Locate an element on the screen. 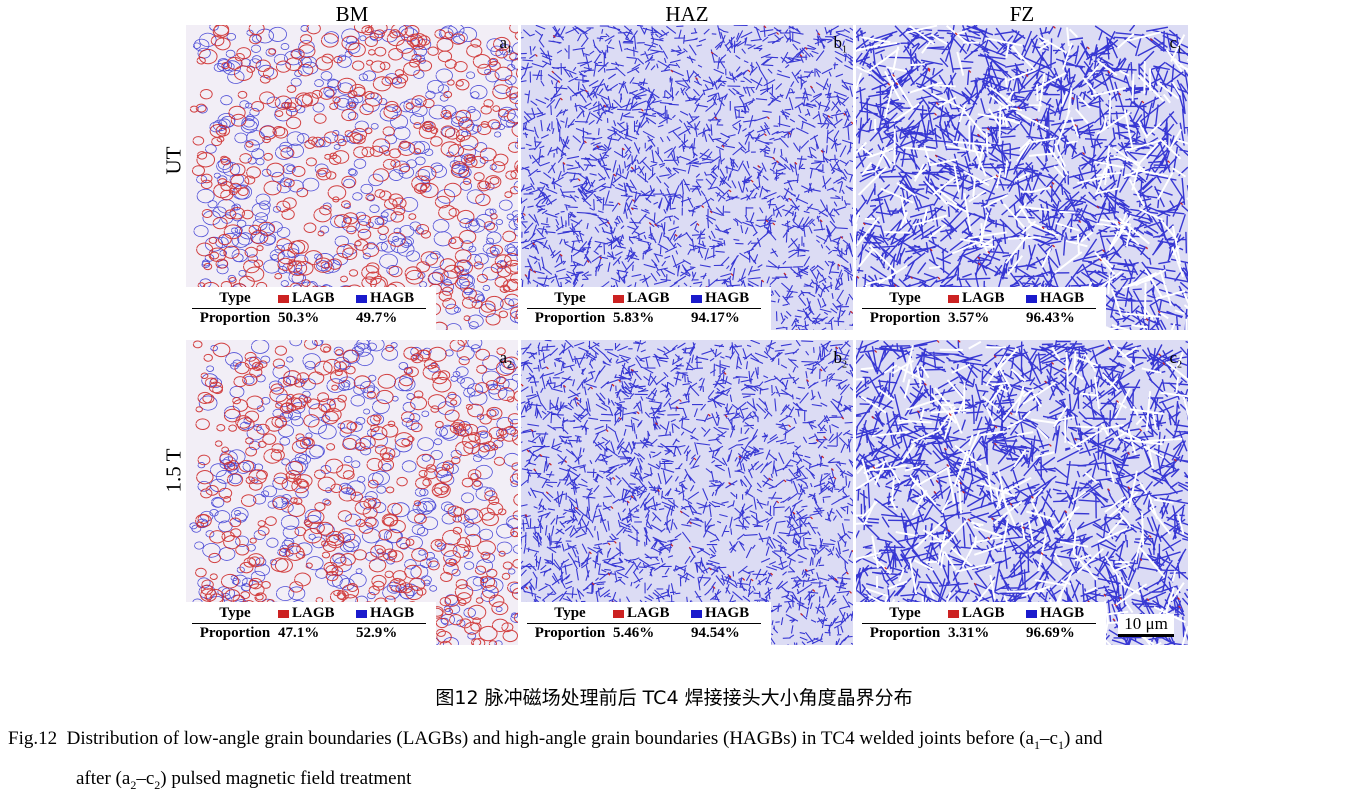 The image size is (1348, 802). lagb-proportion: 47.1% is located at coordinates (299, 633).